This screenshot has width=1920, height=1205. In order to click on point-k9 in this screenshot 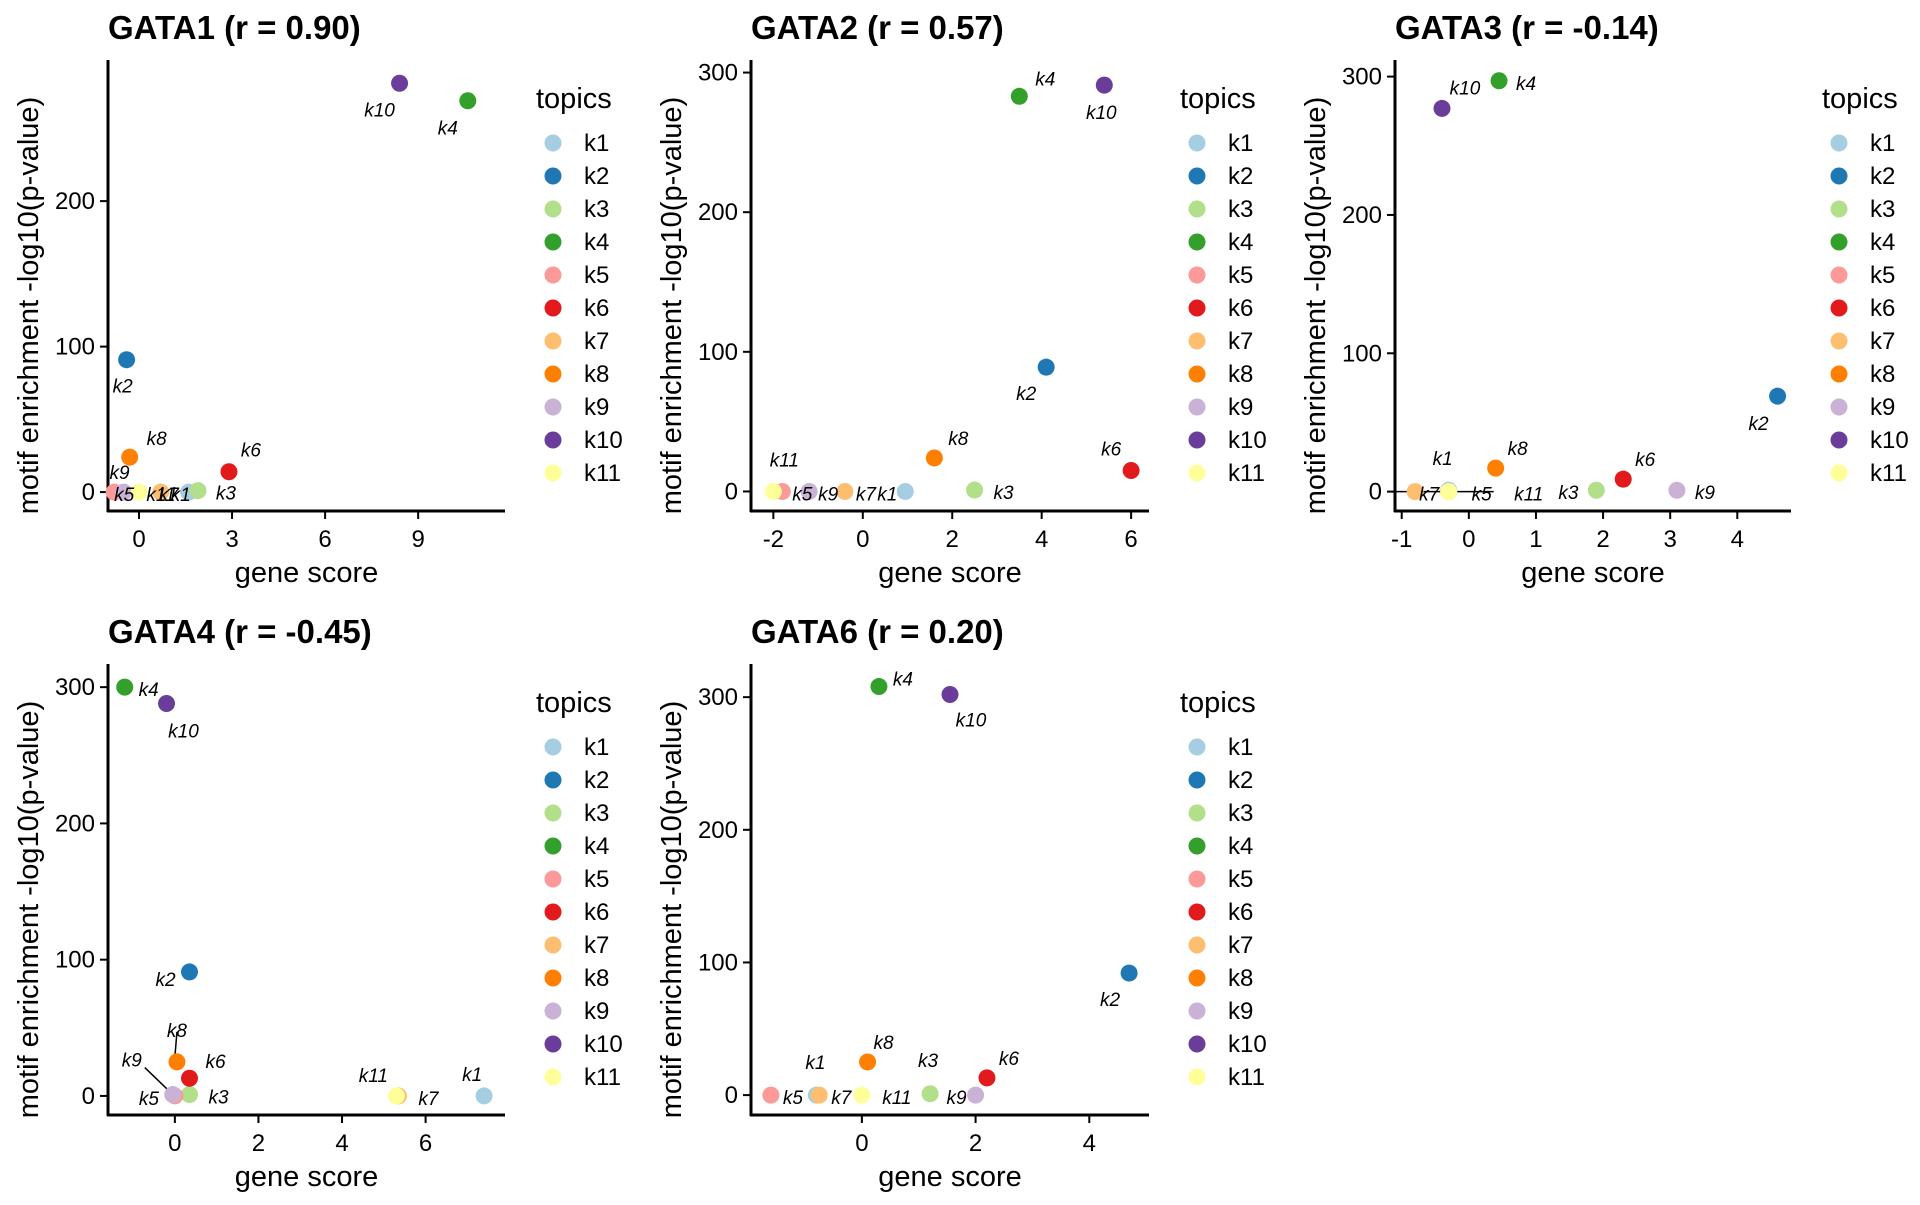, I will do `click(976, 1095)`.